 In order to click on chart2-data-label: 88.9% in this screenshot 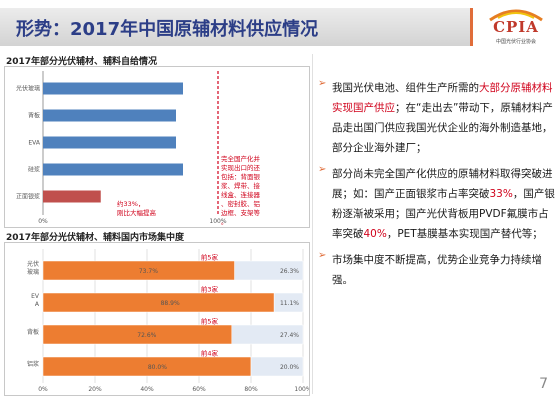, I will do `click(170, 303)`.